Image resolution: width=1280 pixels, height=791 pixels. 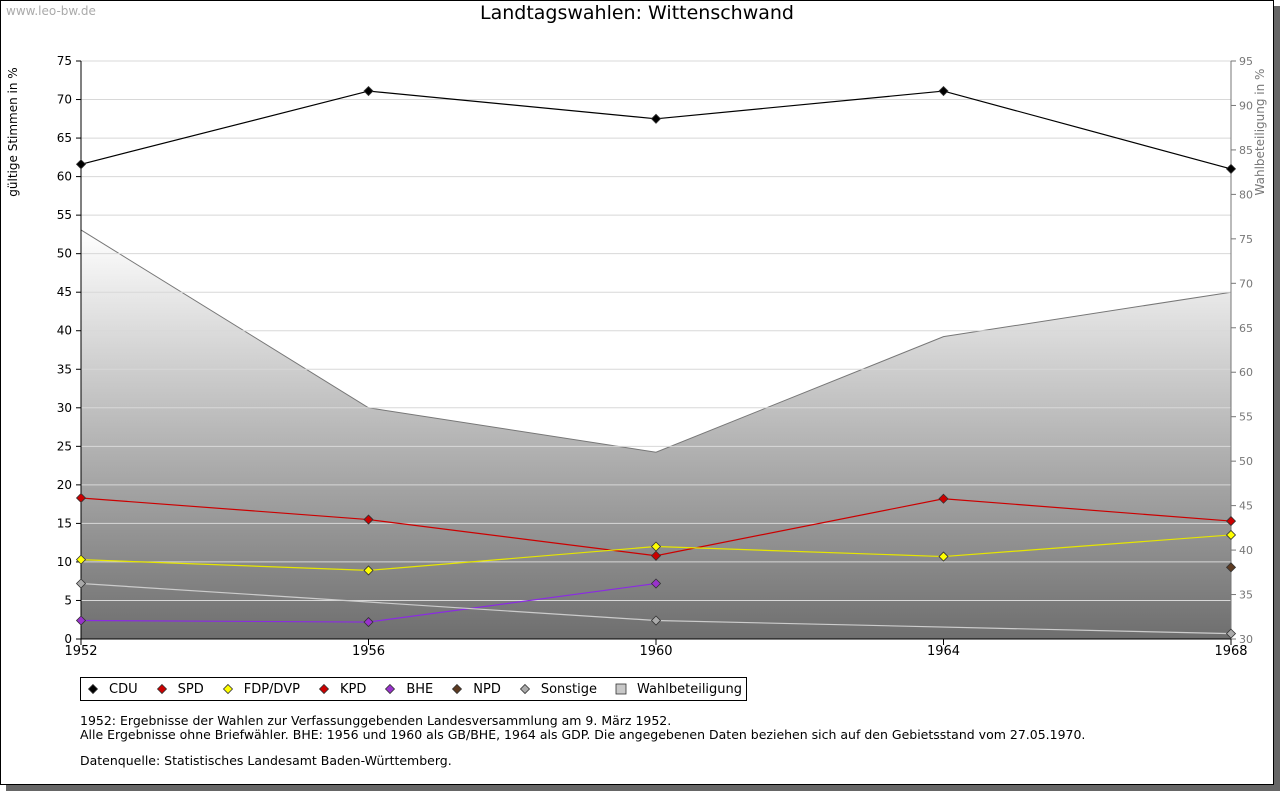 I want to click on y2-tick-label-80: 80, so click(x=1246, y=194).